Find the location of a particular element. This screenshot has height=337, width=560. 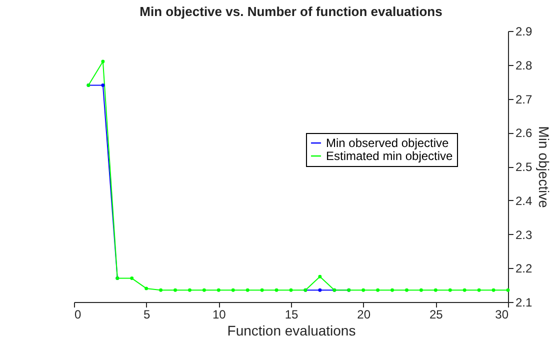

y-tick-label: 2.9 is located at coordinates (524, 31).